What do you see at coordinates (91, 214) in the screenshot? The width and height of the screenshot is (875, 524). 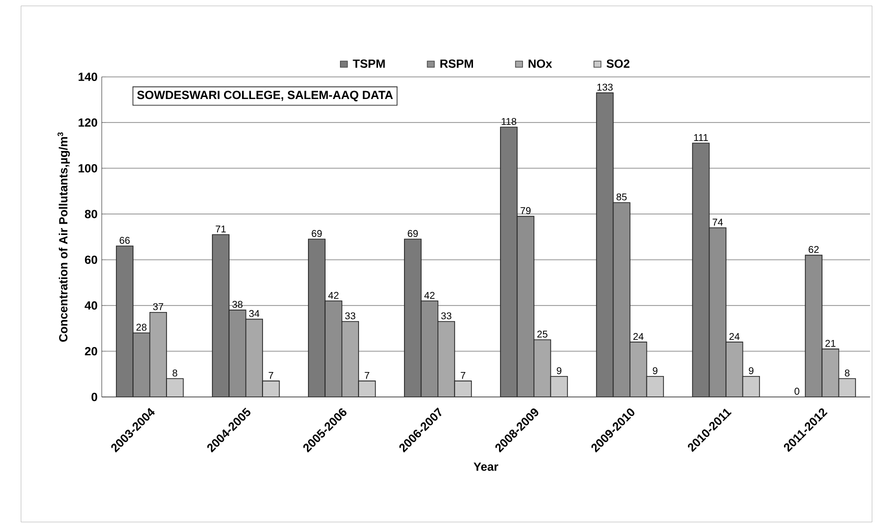 I see `y-tick-label: 80` at bounding box center [91, 214].